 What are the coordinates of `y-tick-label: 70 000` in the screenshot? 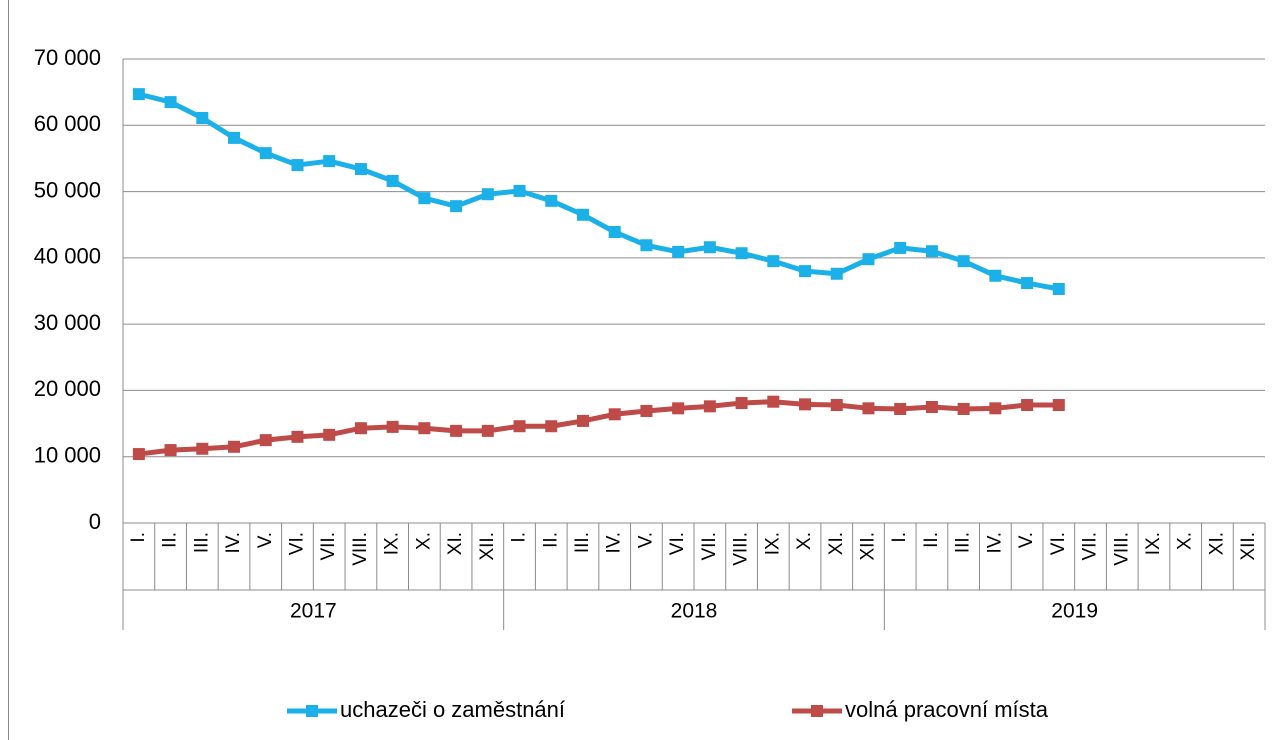 It's located at (67, 57).